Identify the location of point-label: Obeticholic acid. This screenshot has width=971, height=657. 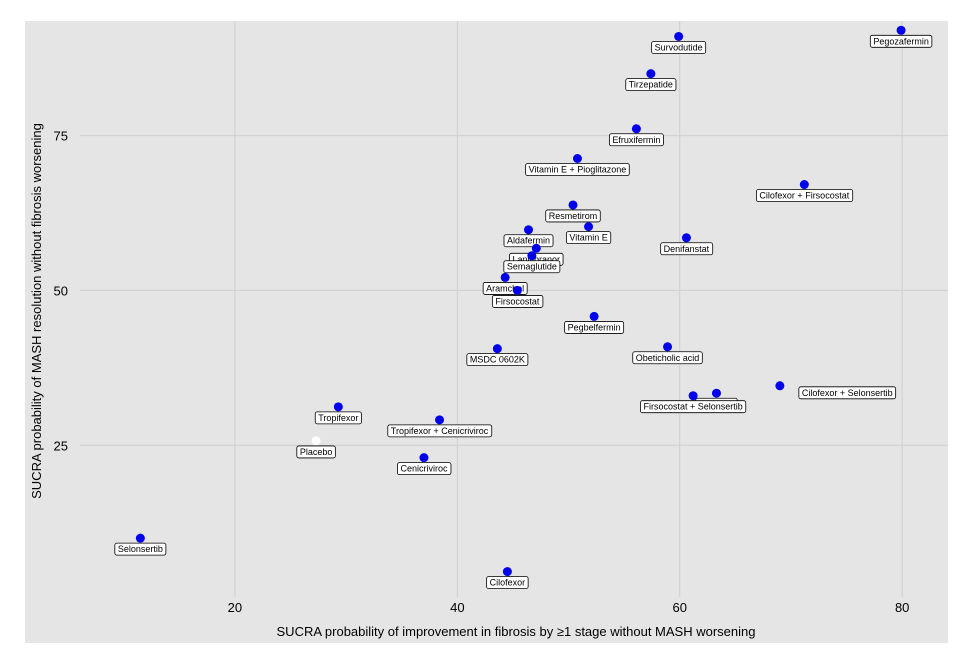
(667, 358).